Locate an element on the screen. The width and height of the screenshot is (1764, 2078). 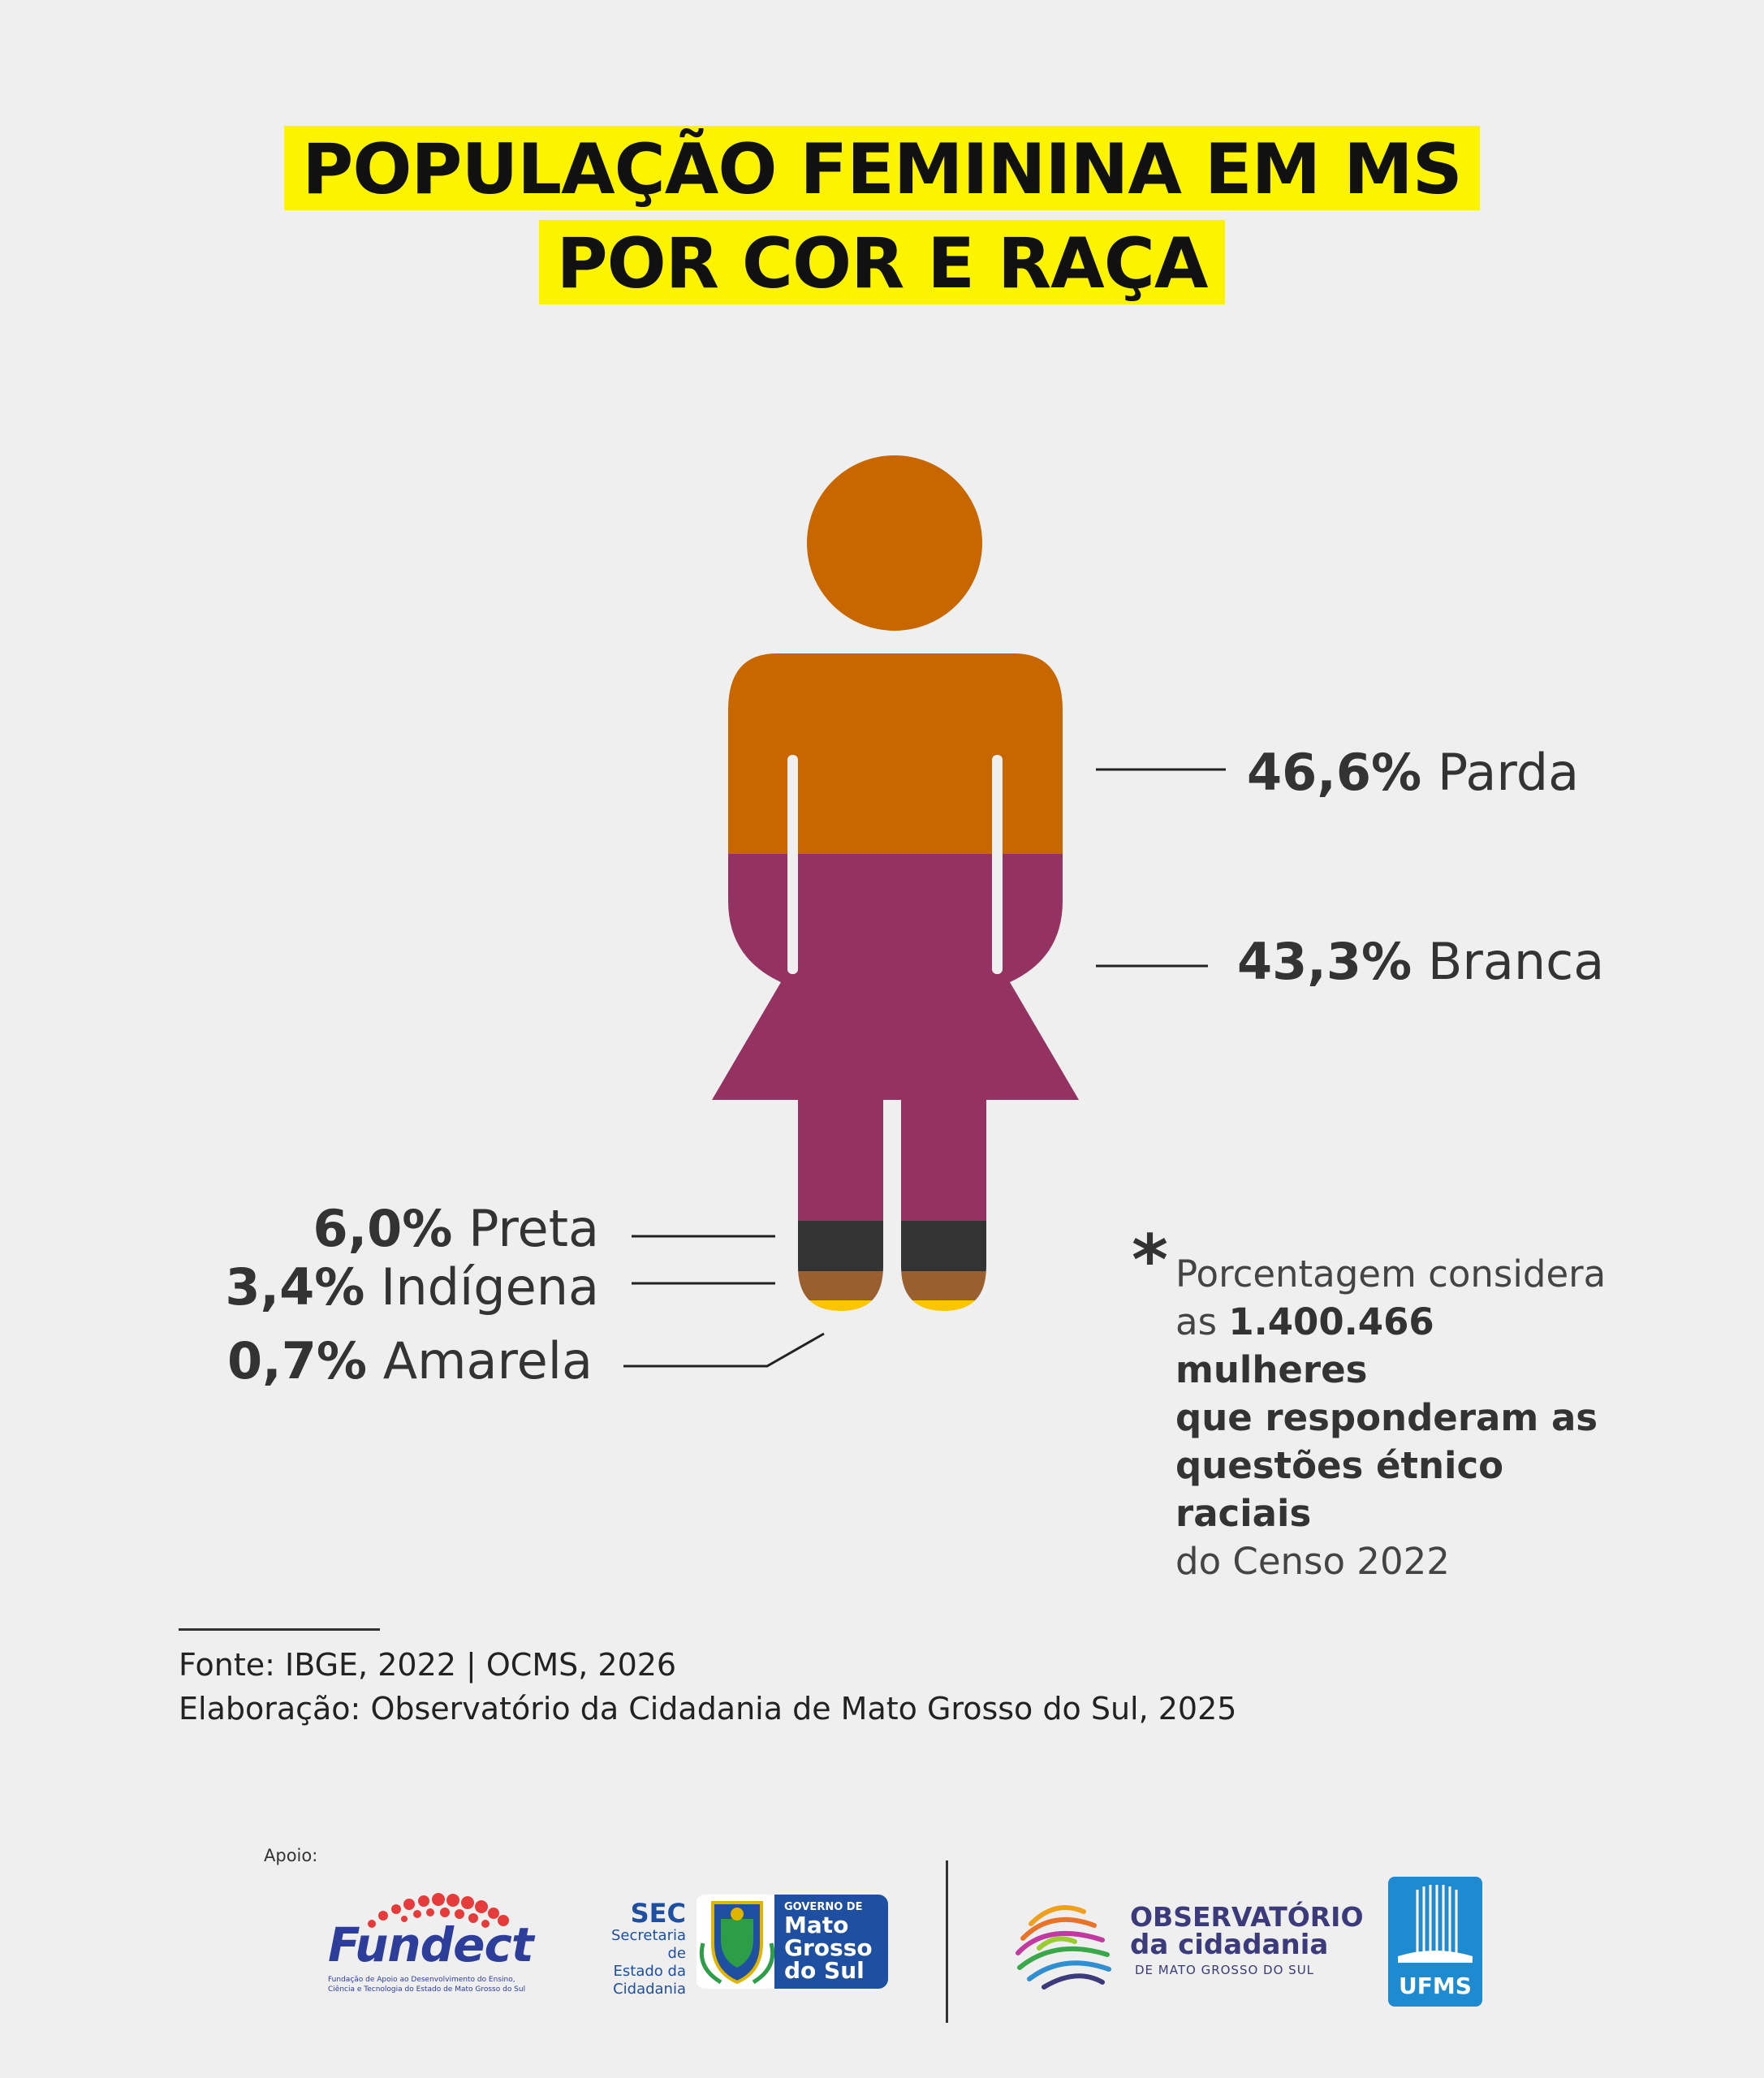
connector-amarela is located at coordinates (724, 1350).